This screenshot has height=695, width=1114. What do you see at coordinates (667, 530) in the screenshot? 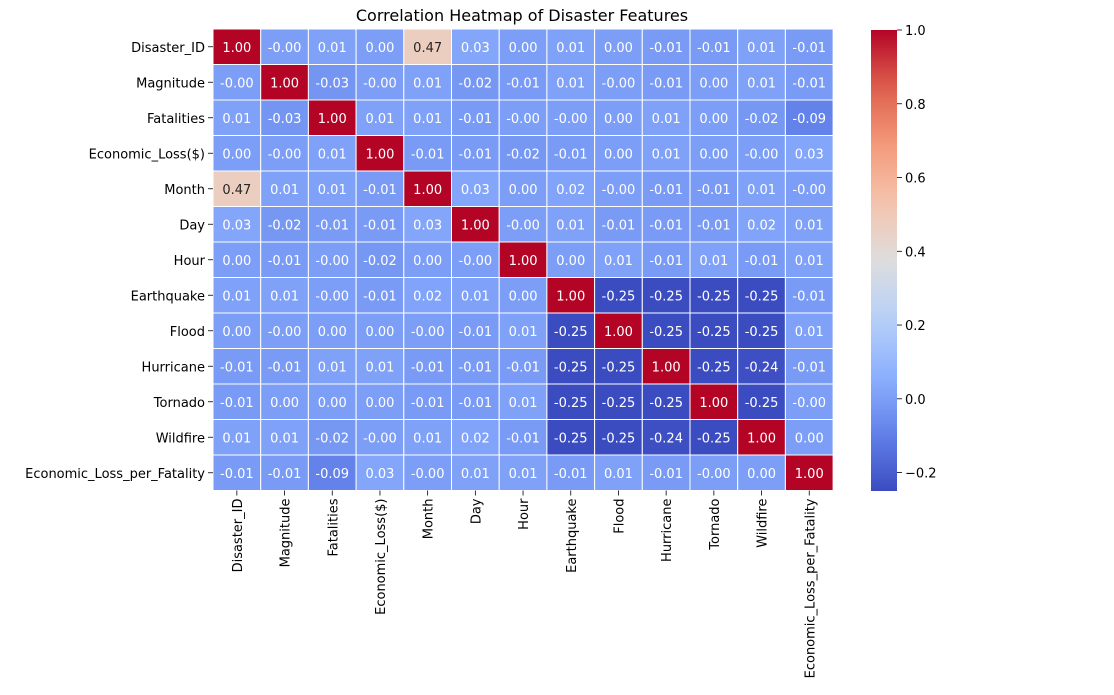
I see `x-tick-label: Hurricane` at bounding box center [667, 530].